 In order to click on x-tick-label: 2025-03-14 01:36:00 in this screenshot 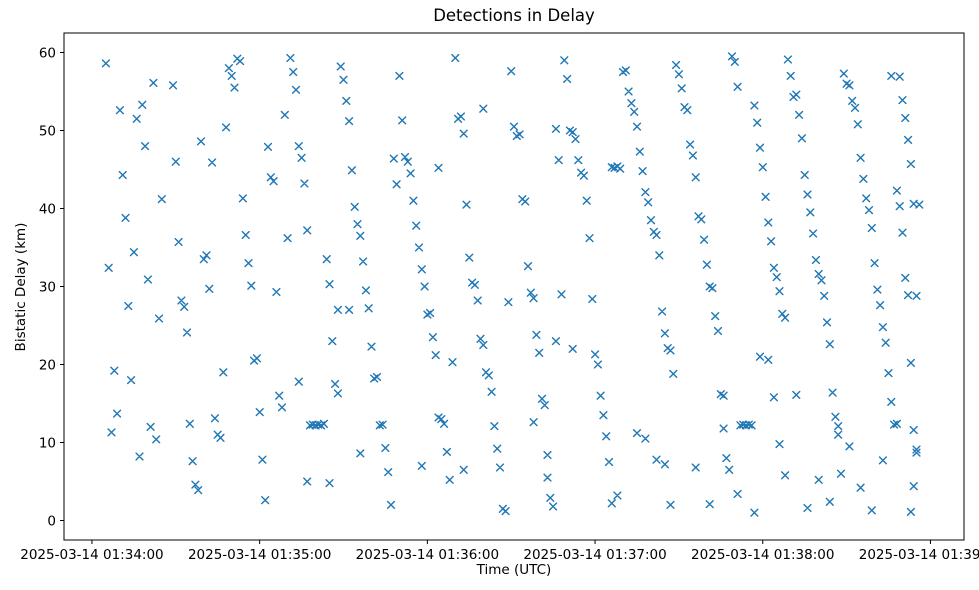, I will do `click(427, 555)`.